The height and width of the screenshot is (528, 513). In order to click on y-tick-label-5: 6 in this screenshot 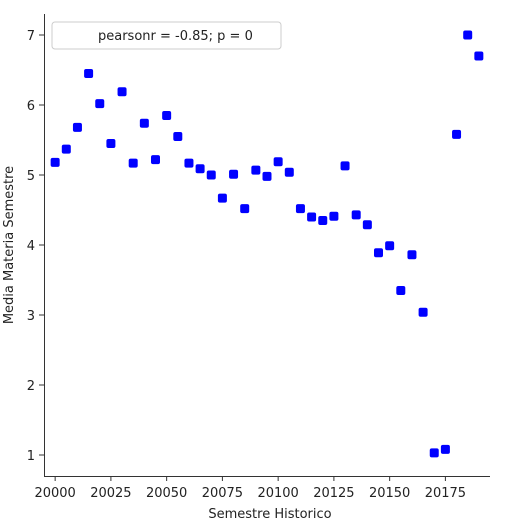, I will do `click(31, 106)`.